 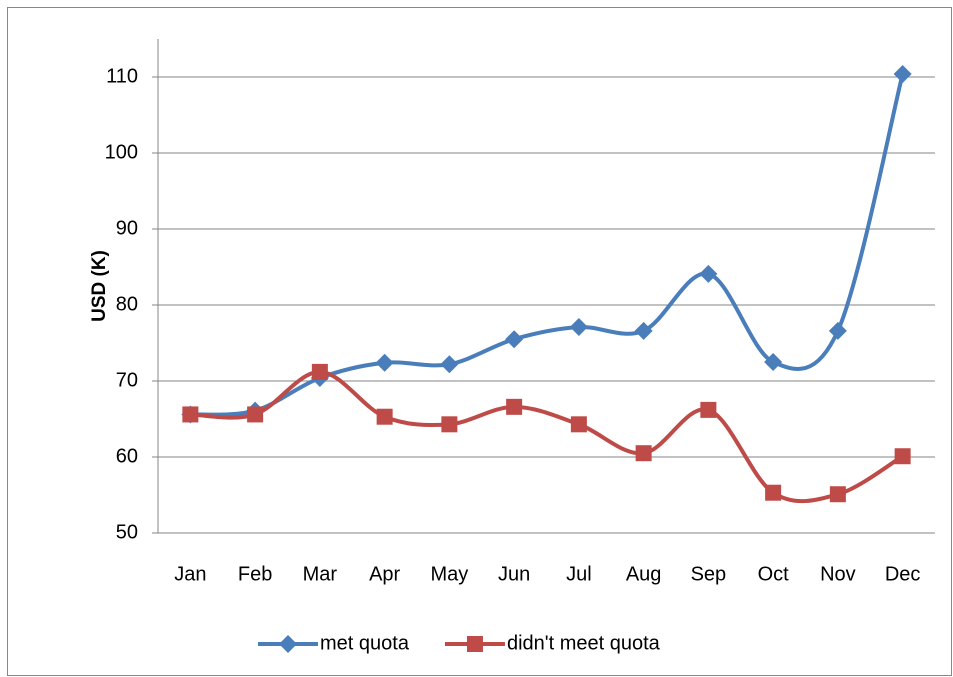 What do you see at coordinates (514, 574) in the screenshot?
I see `x-tick-label: Jun` at bounding box center [514, 574].